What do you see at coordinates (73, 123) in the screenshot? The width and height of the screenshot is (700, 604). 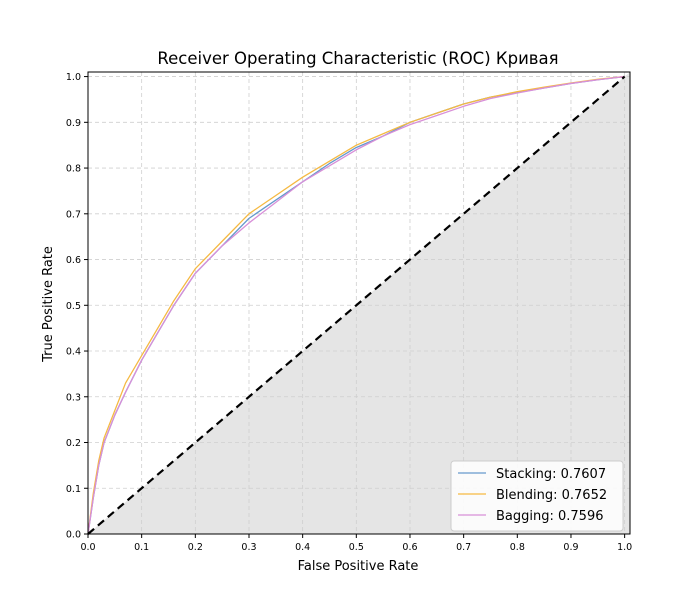 I see `y-tick-label: 0.9` at bounding box center [73, 123].